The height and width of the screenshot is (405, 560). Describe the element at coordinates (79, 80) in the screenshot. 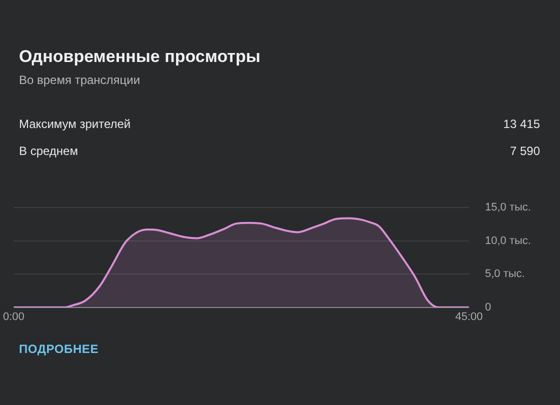

I see `chart-subtitle: Во время трансляции` at that location.